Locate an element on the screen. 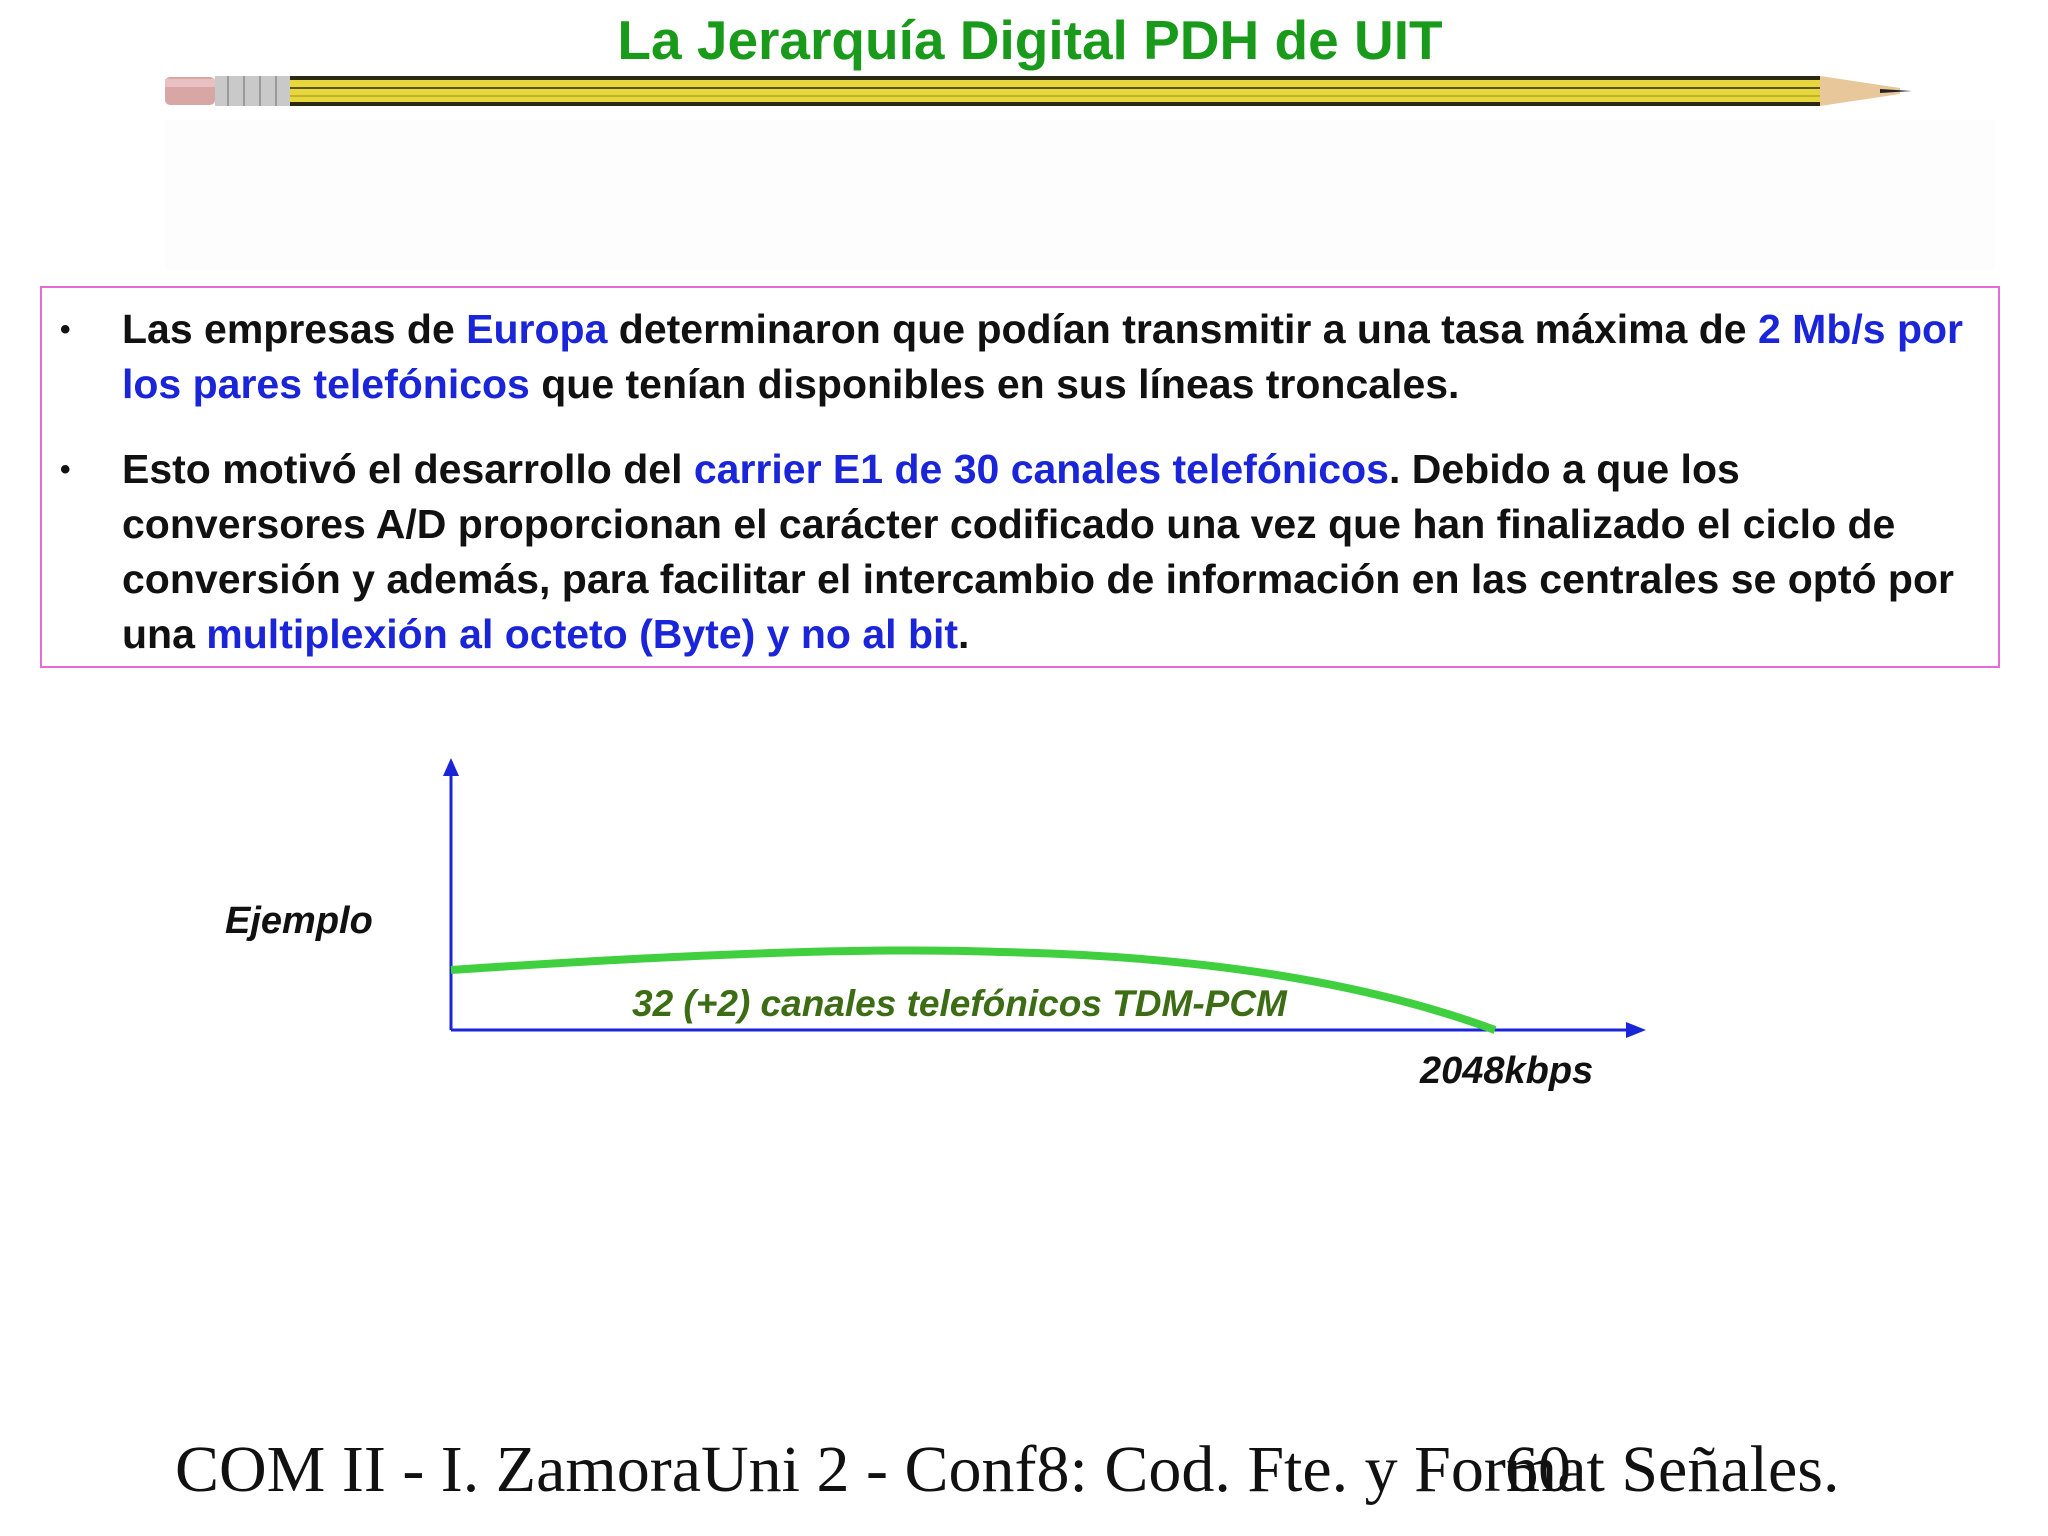  highlight-segment: Europa is located at coordinates (537, 329).